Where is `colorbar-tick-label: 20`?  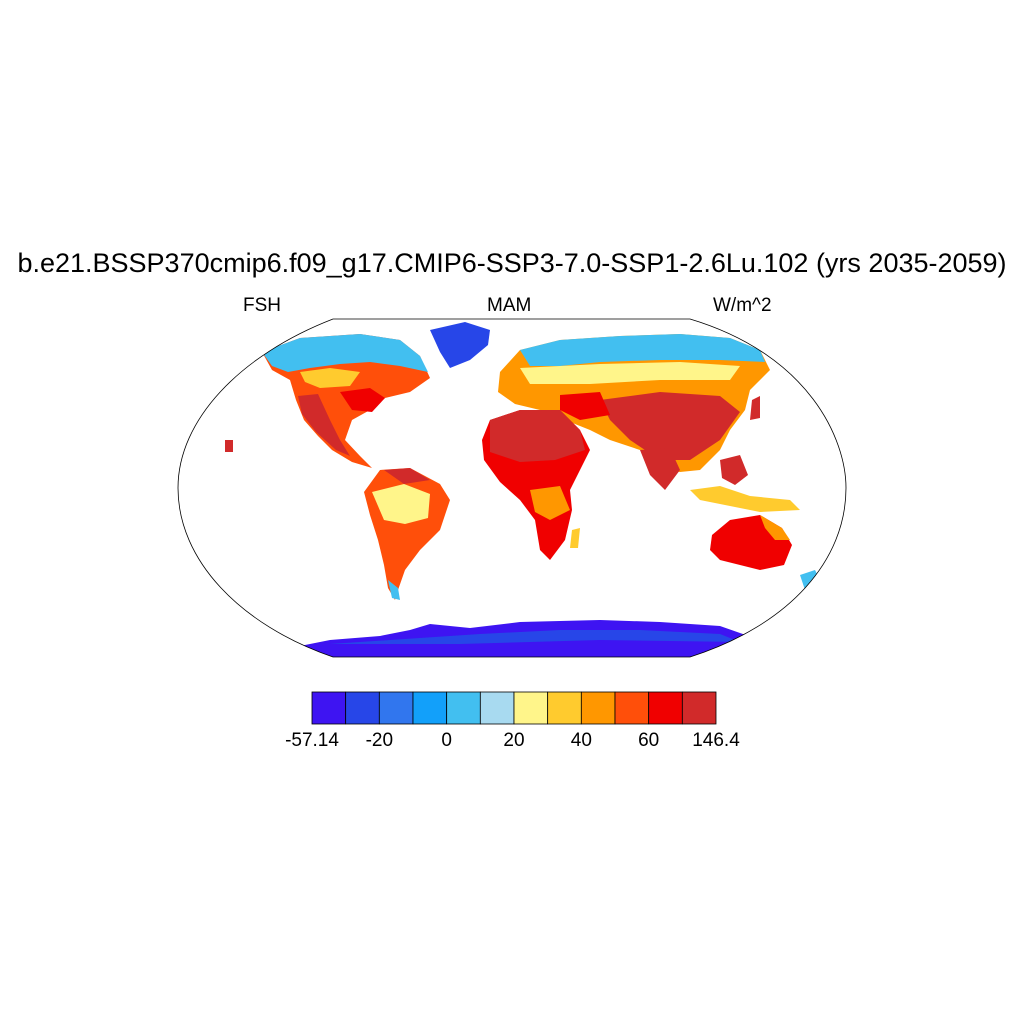 colorbar-tick-label: 20 is located at coordinates (514, 740).